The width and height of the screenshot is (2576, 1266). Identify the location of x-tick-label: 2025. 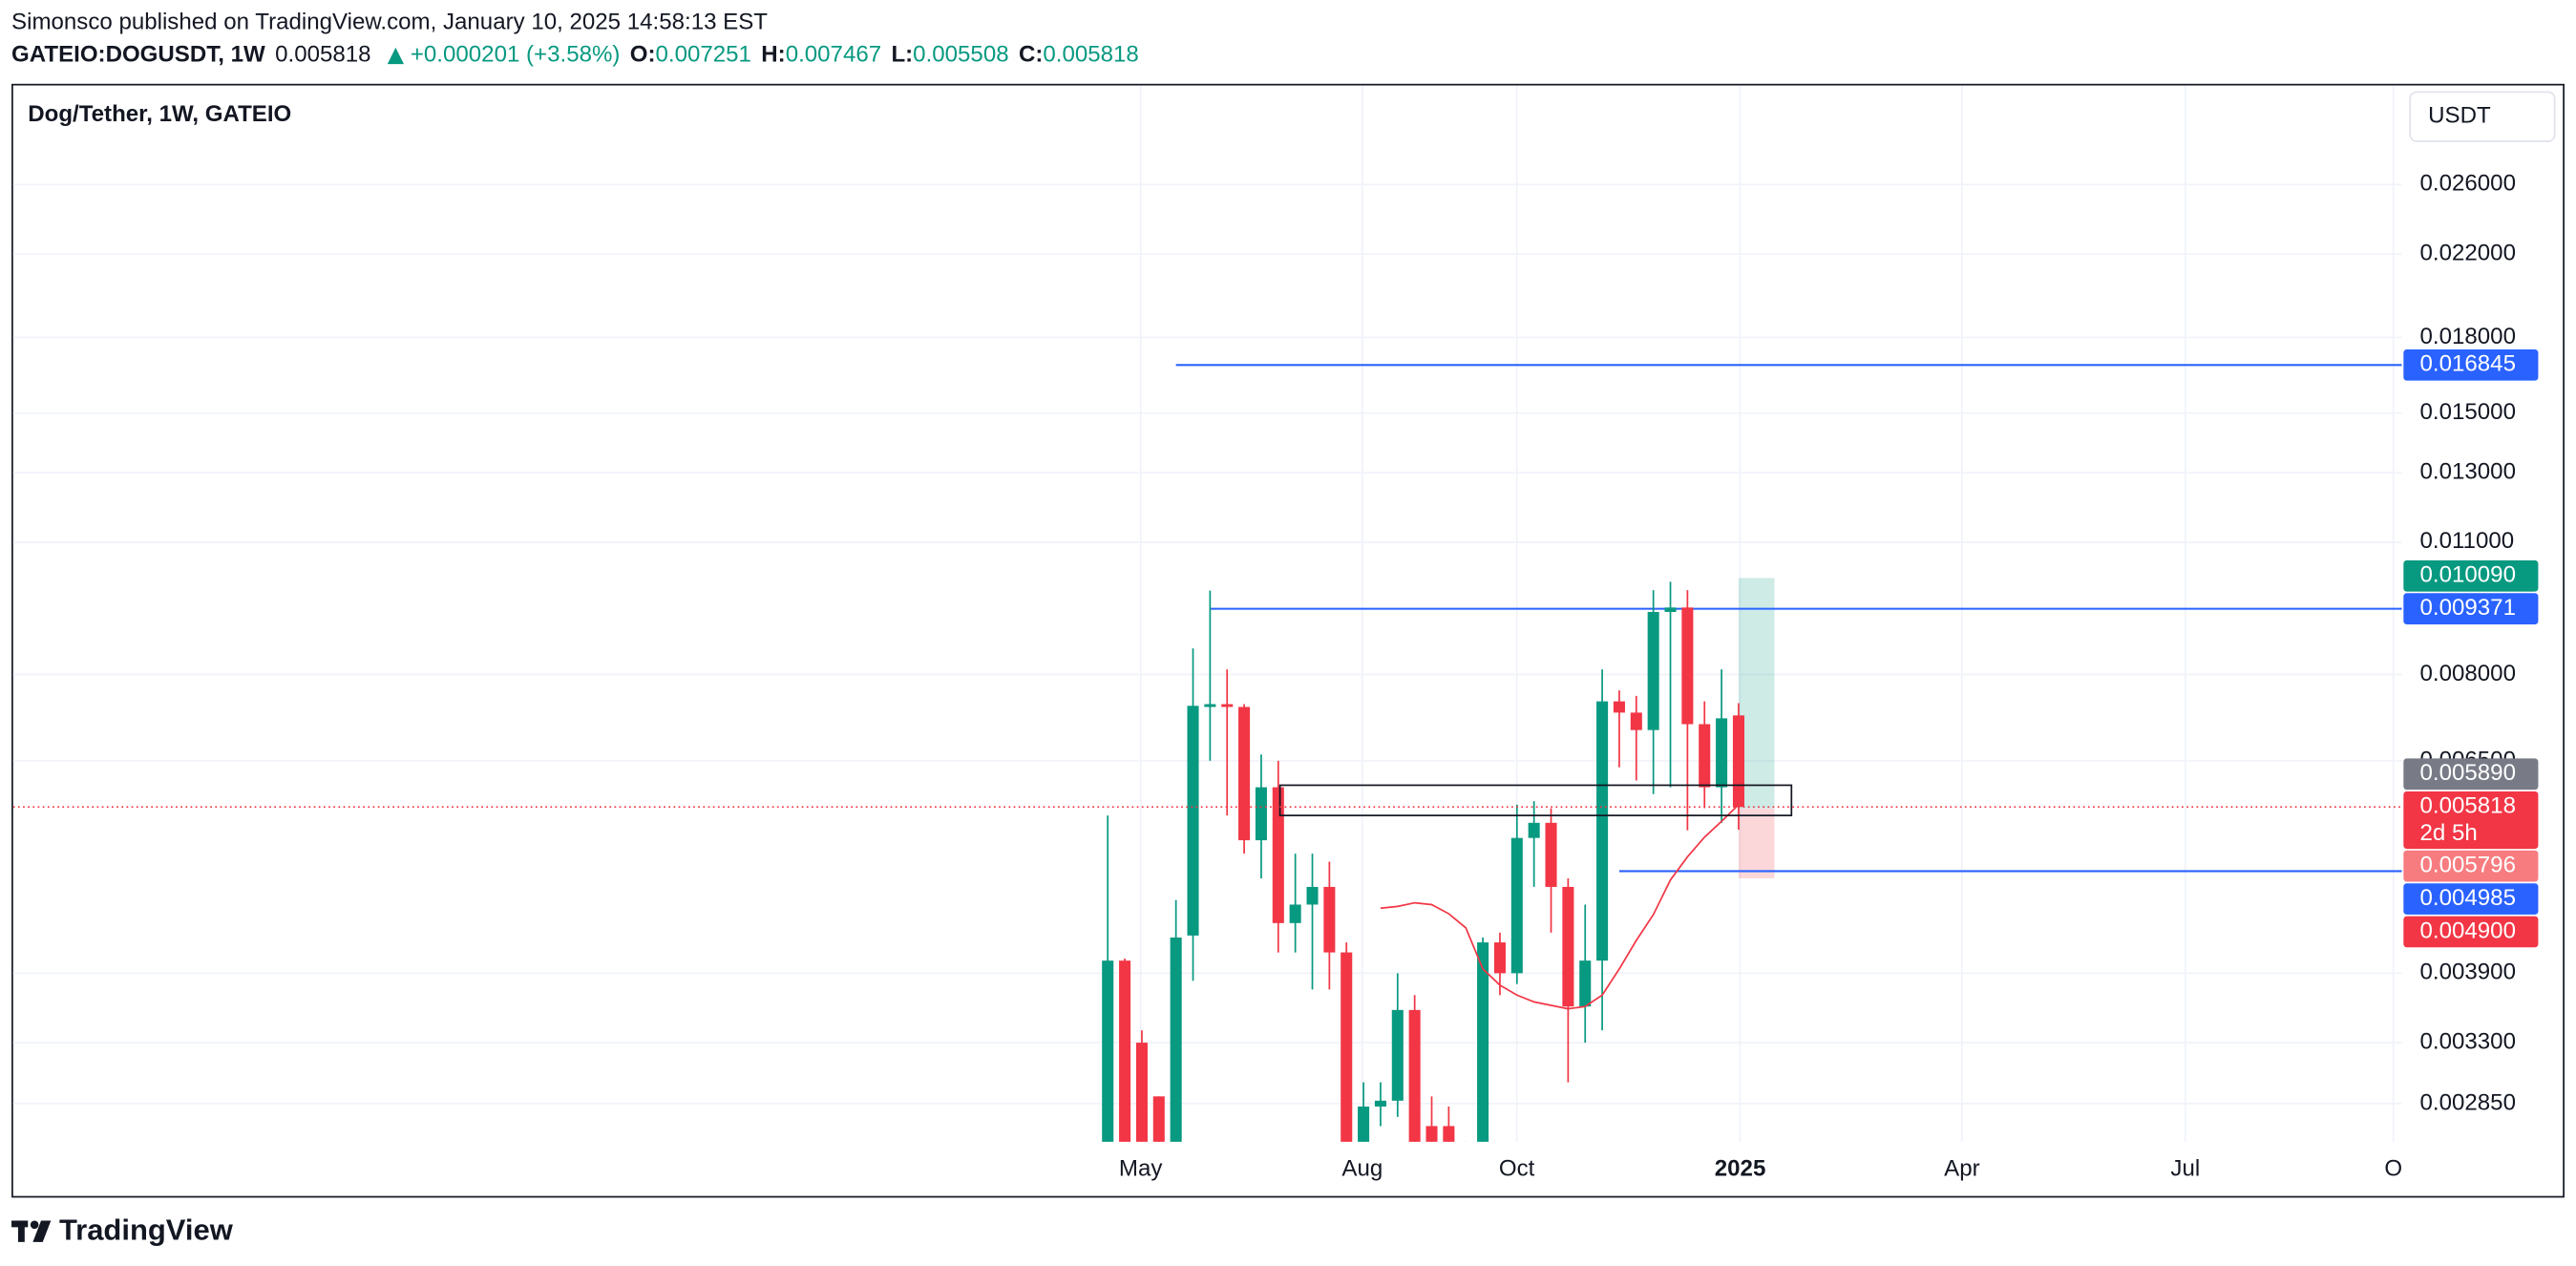
(1740, 1169).